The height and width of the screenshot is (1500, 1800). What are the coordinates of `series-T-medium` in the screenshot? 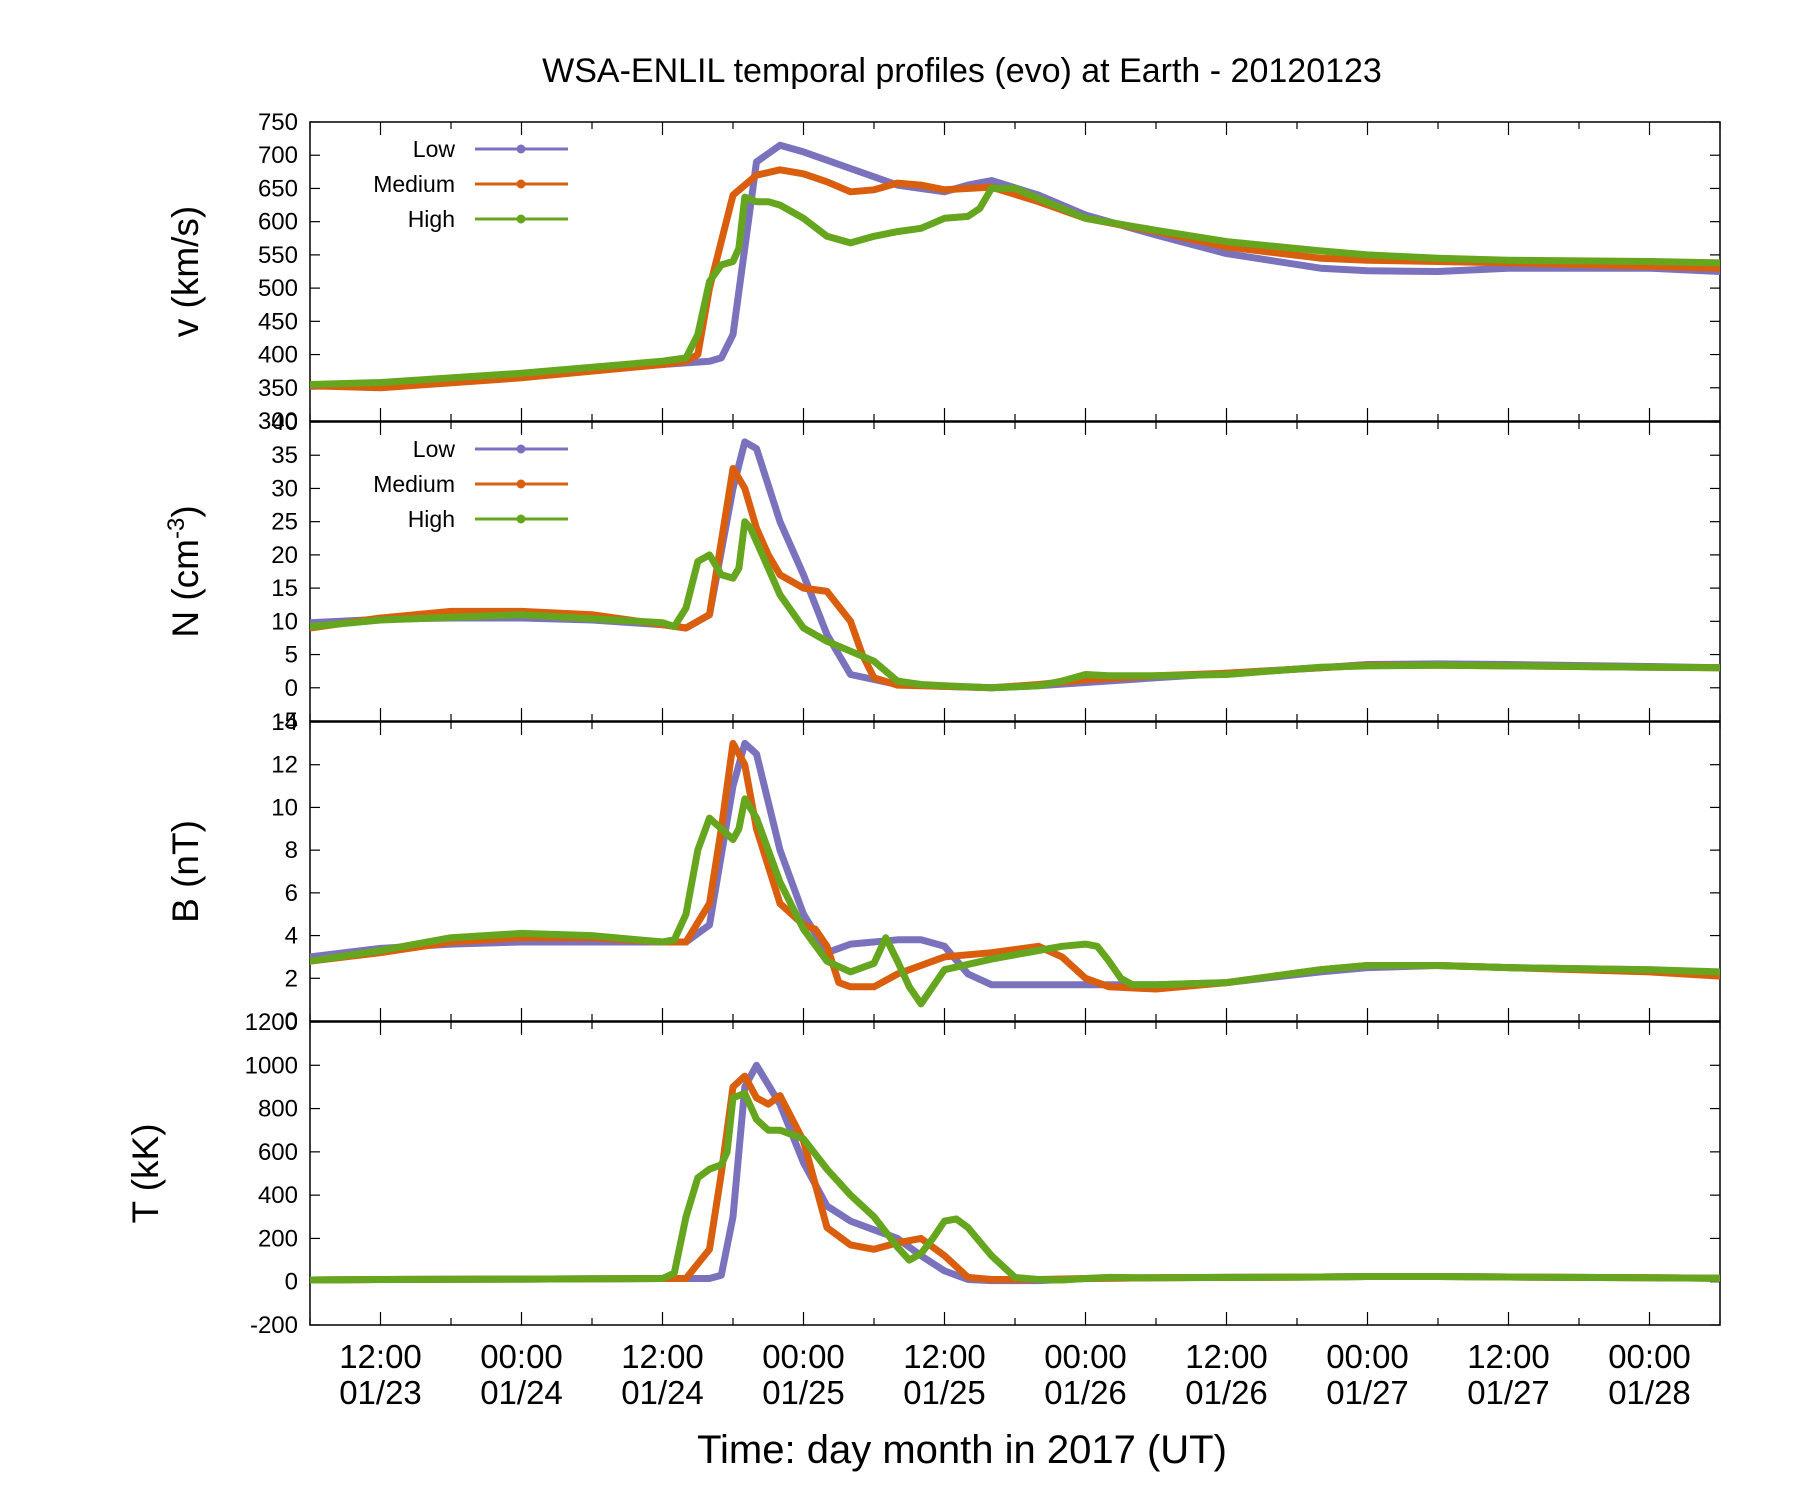 It's located at (1015, 1178).